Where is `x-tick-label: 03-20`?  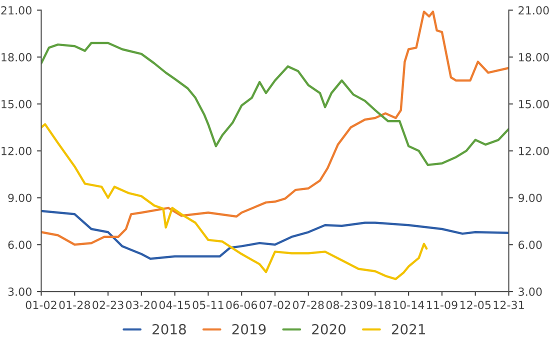 x-tick-label: 03-20 is located at coordinates (141, 305).